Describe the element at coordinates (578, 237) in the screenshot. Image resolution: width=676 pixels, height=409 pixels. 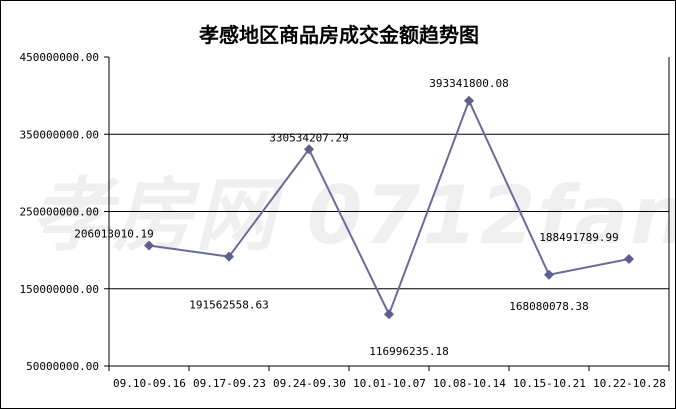
I see `data-label: 188491789.99` at that location.